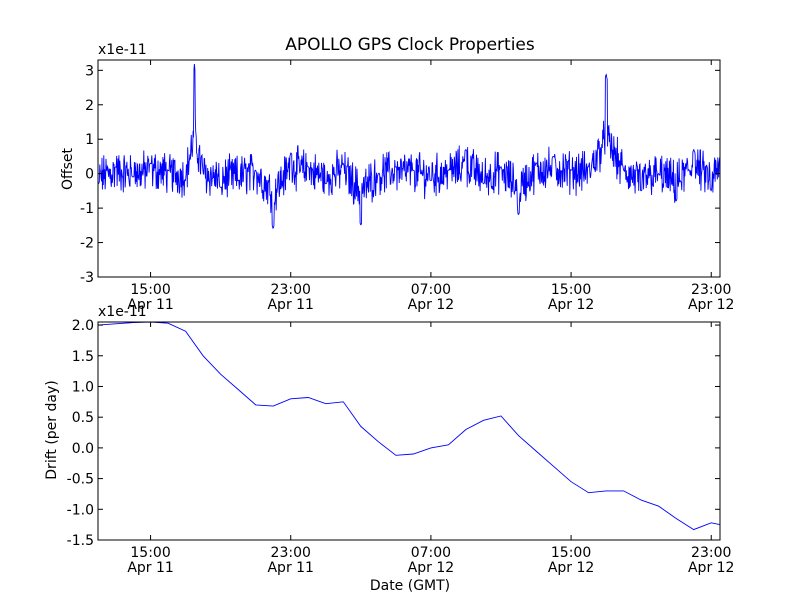 The height and width of the screenshot is (600, 800). What do you see at coordinates (410, 586) in the screenshot?
I see `drift-x-axis-label: Date (GMT)` at bounding box center [410, 586].